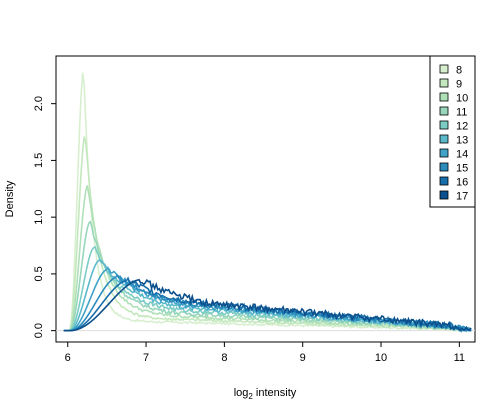 This screenshot has height=413, width=504. I want to click on y-tick-label: 0.0, so click(39, 330).